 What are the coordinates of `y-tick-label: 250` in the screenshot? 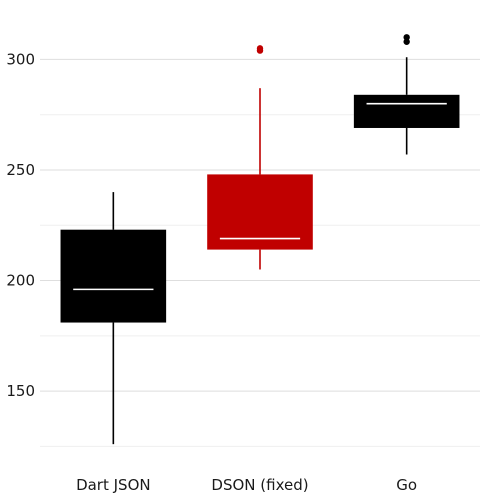 It's located at (20, 170).